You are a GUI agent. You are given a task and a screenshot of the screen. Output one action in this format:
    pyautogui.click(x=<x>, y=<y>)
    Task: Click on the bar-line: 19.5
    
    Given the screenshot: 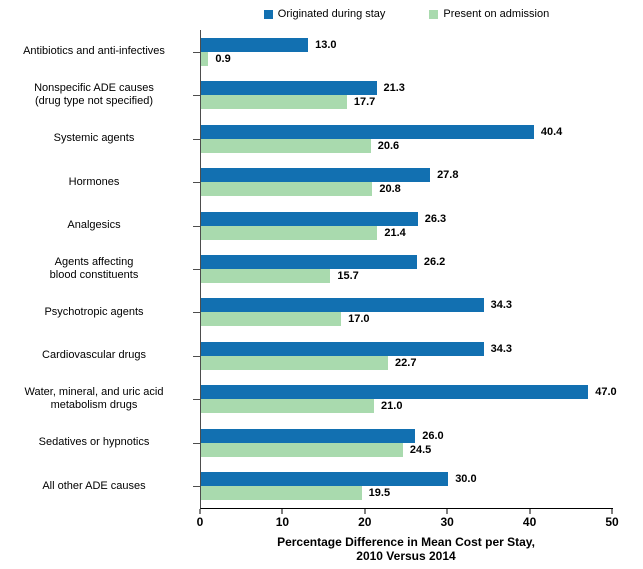 What is the action you would take?
    pyautogui.click(x=407, y=493)
    